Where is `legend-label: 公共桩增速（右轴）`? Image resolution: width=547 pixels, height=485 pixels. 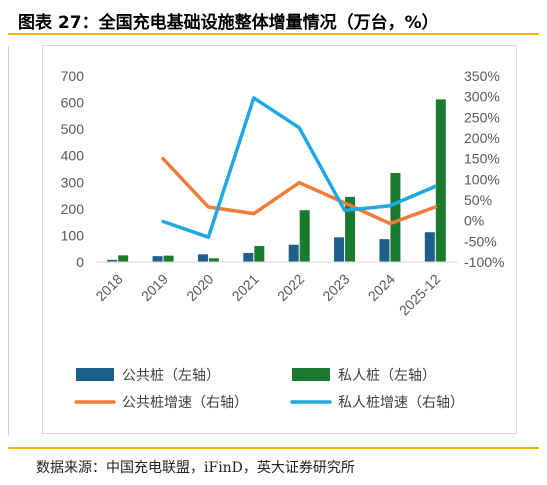
legend-label: 公共桩增速（右轴） is located at coordinates (185, 402).